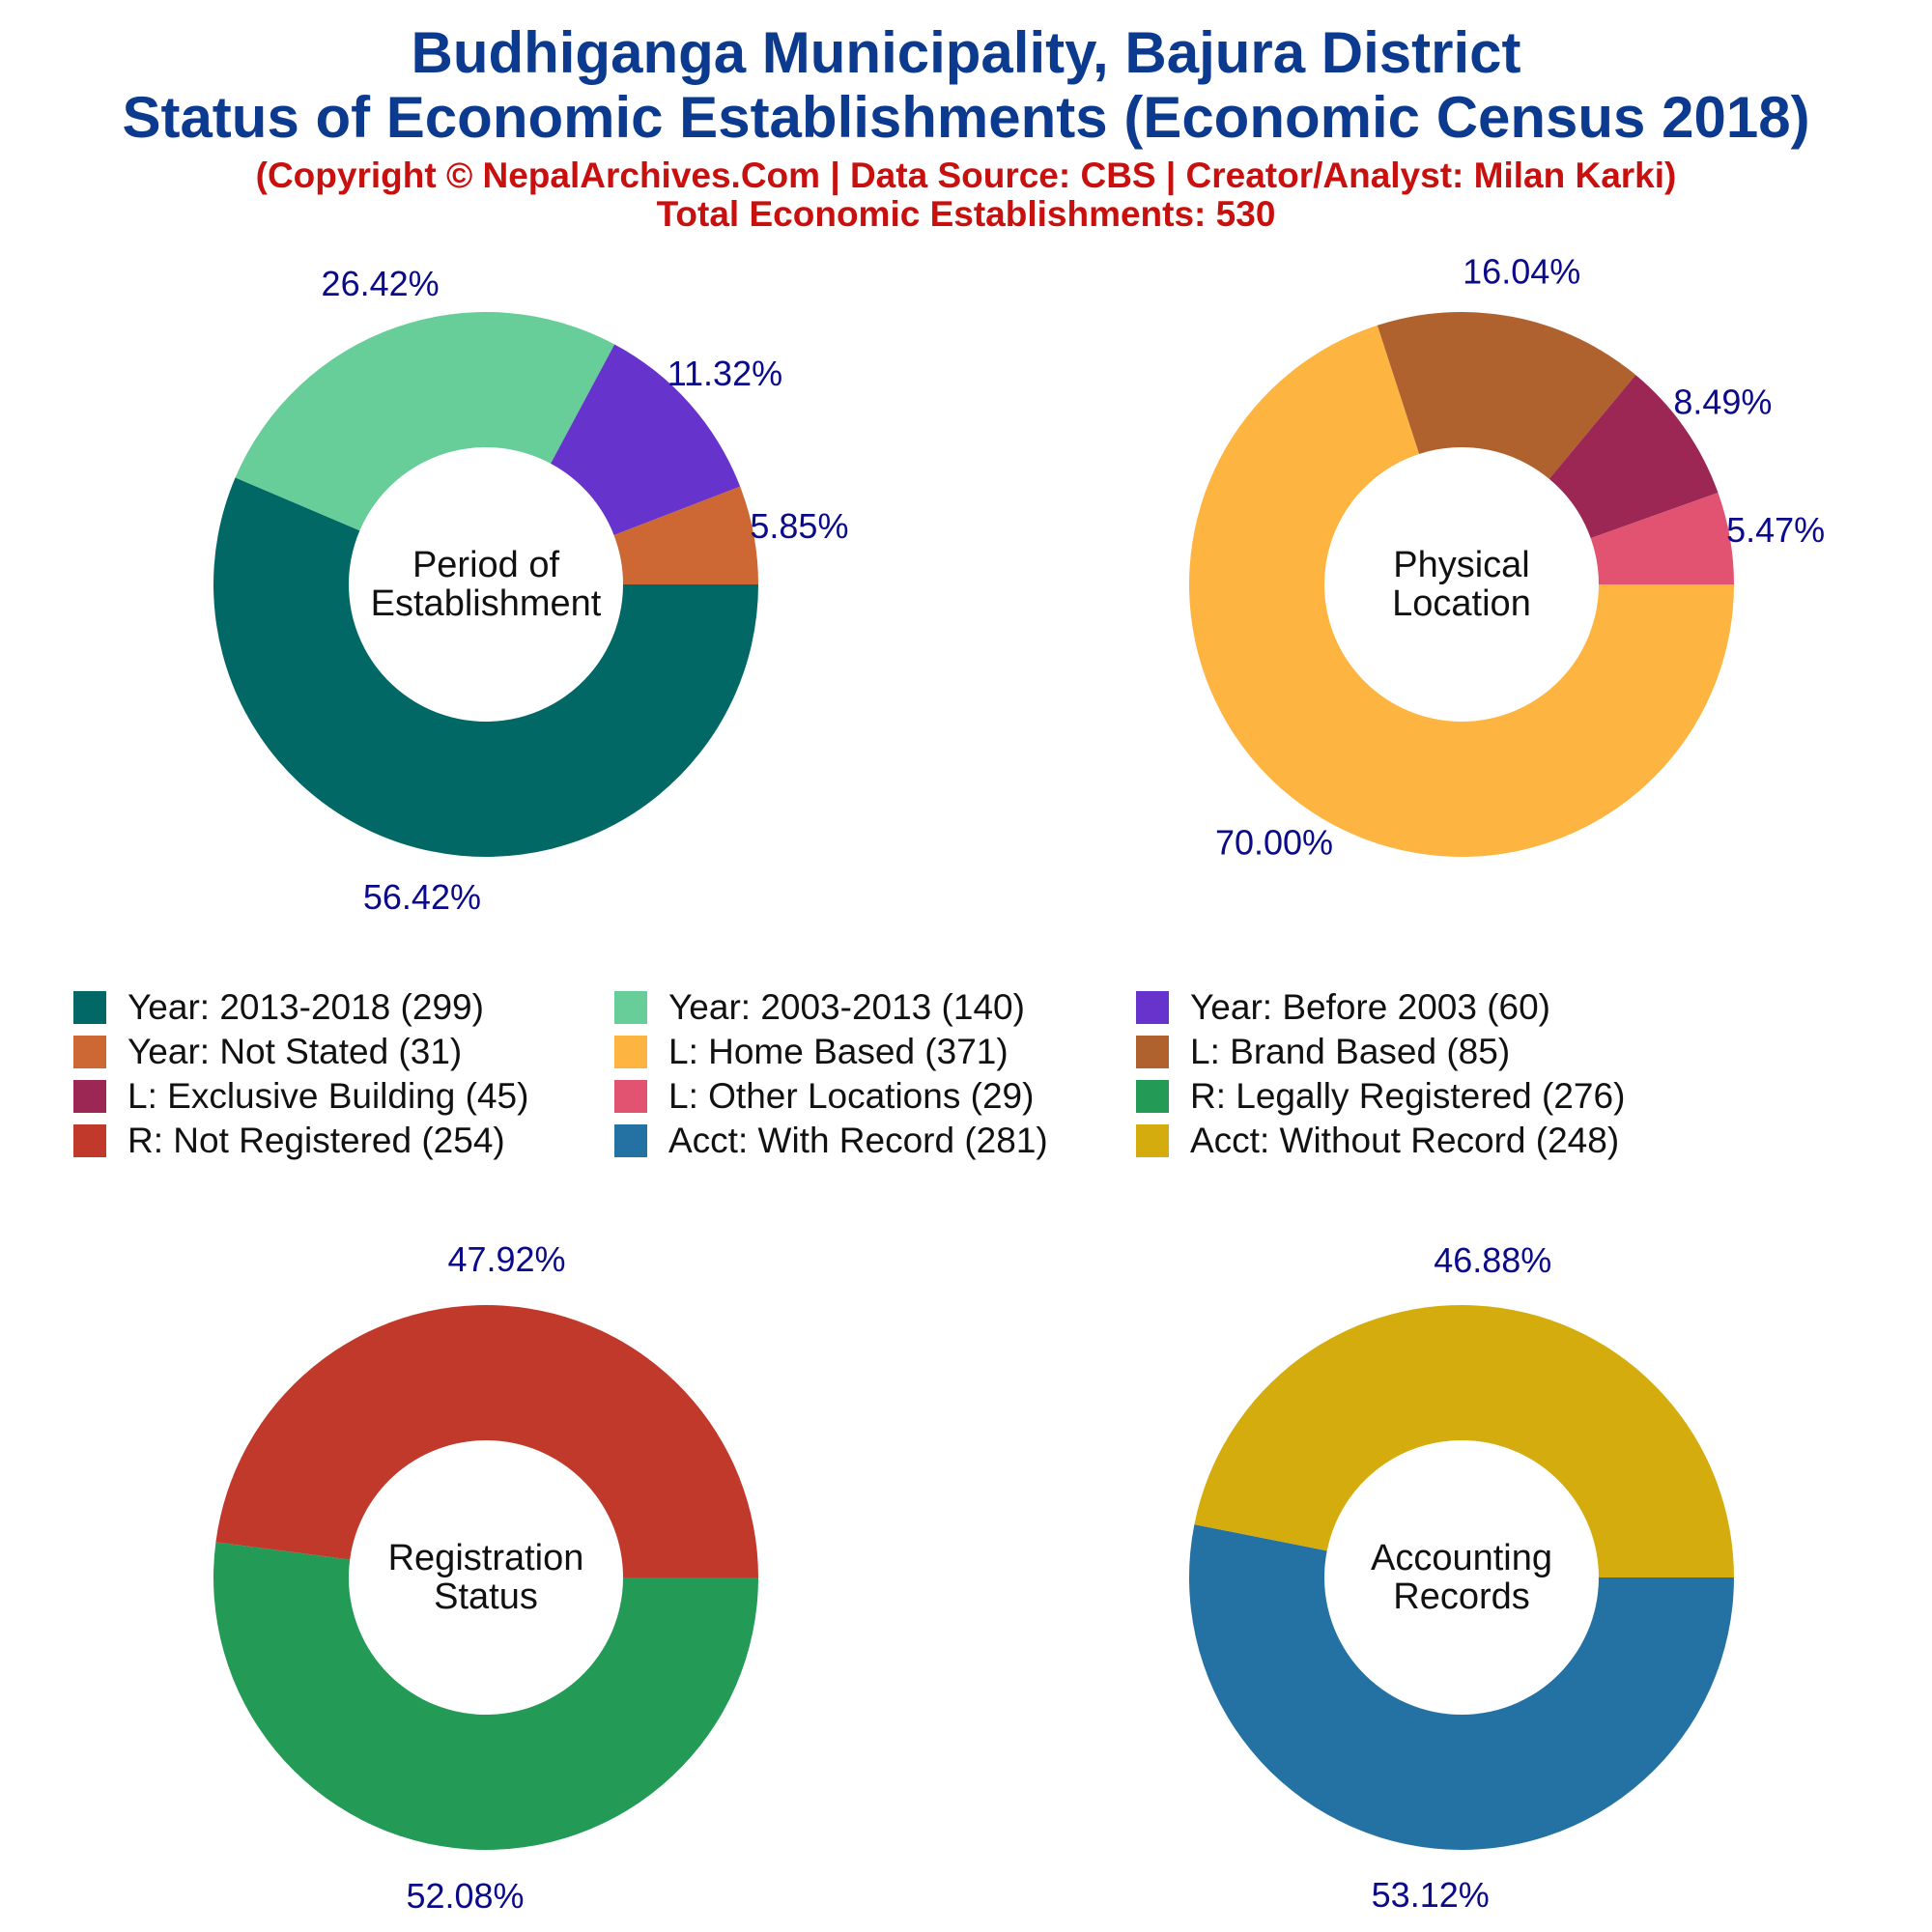  I want to click on center-label-line: Records, so click(1461, 1597).